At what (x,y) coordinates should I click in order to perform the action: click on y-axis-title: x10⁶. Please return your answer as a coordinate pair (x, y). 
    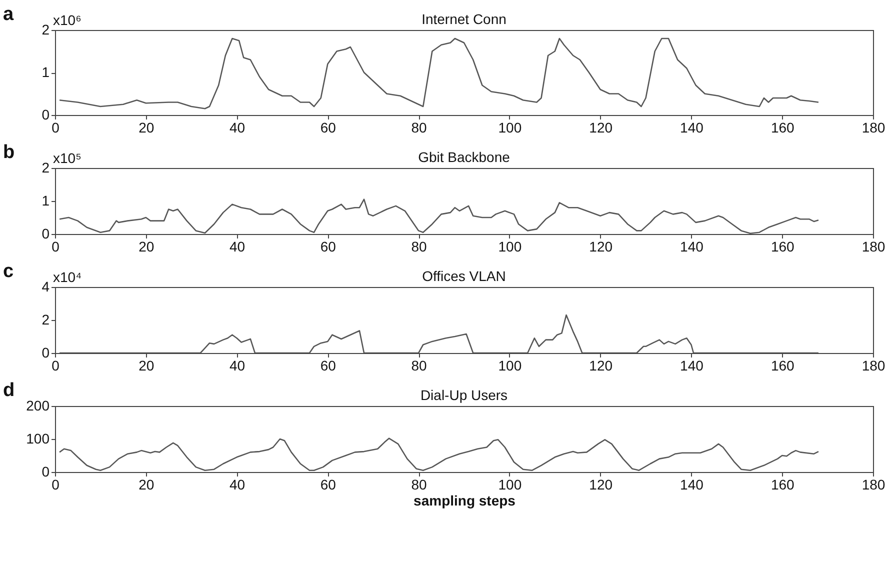
    Looking at the image, I should click on (67, 20).